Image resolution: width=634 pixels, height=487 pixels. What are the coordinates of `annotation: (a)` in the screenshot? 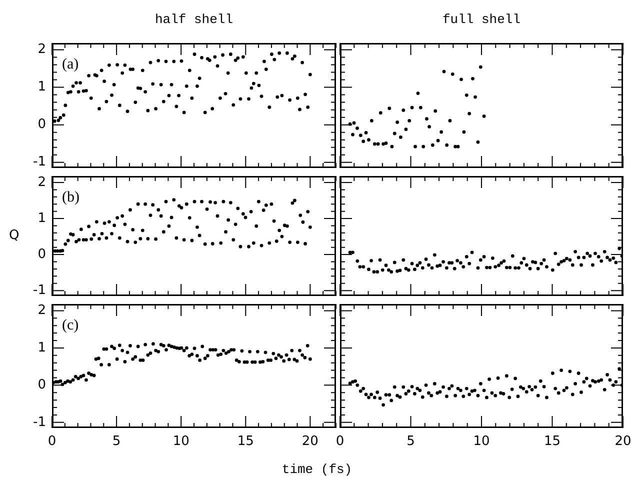 It's located at (70, 64).